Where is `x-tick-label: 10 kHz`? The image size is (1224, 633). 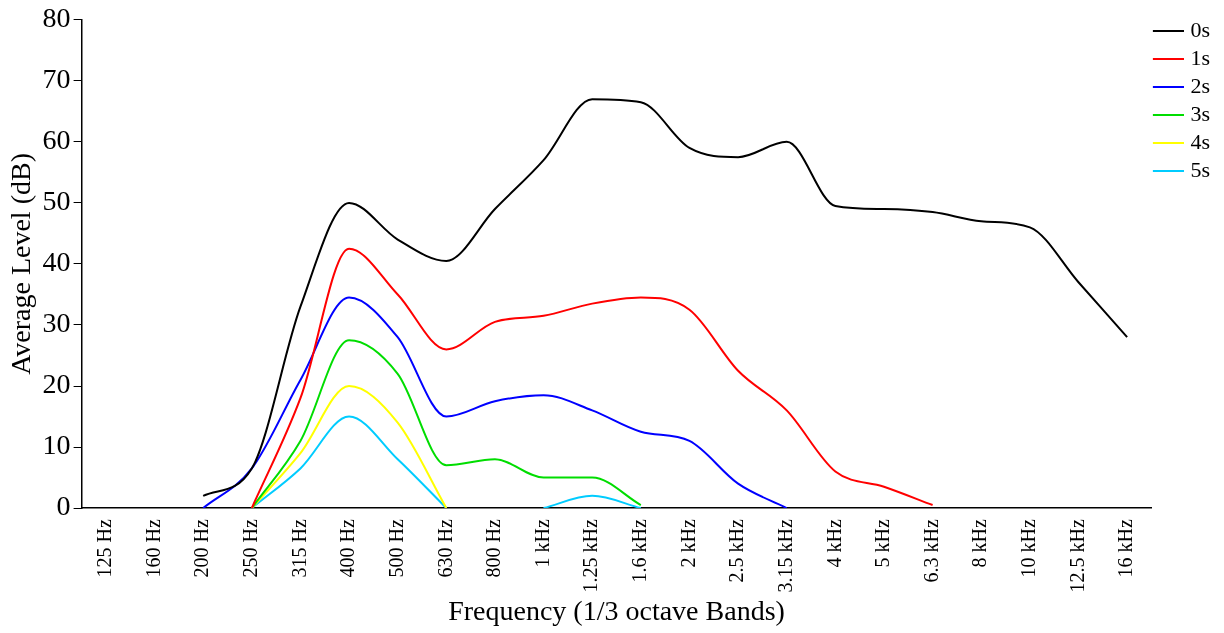
x-tick-label: 10 kHz is located at coordinates (1028, 548).